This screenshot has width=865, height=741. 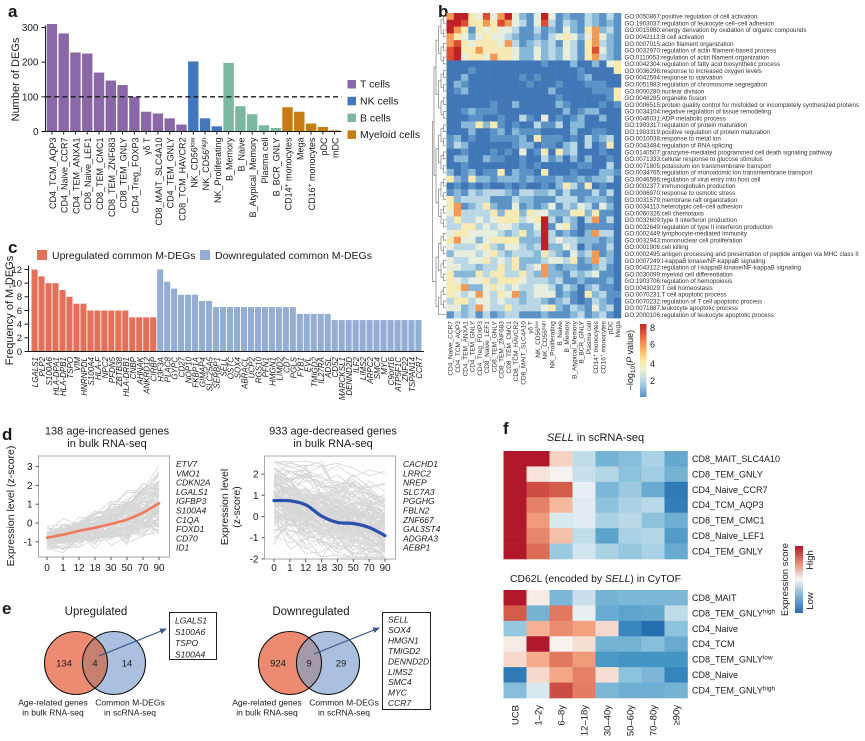 What do you see at coordinates (385, 568) in the screenshot?
I see `svg-text: 90` at bounding box center [385, 568].